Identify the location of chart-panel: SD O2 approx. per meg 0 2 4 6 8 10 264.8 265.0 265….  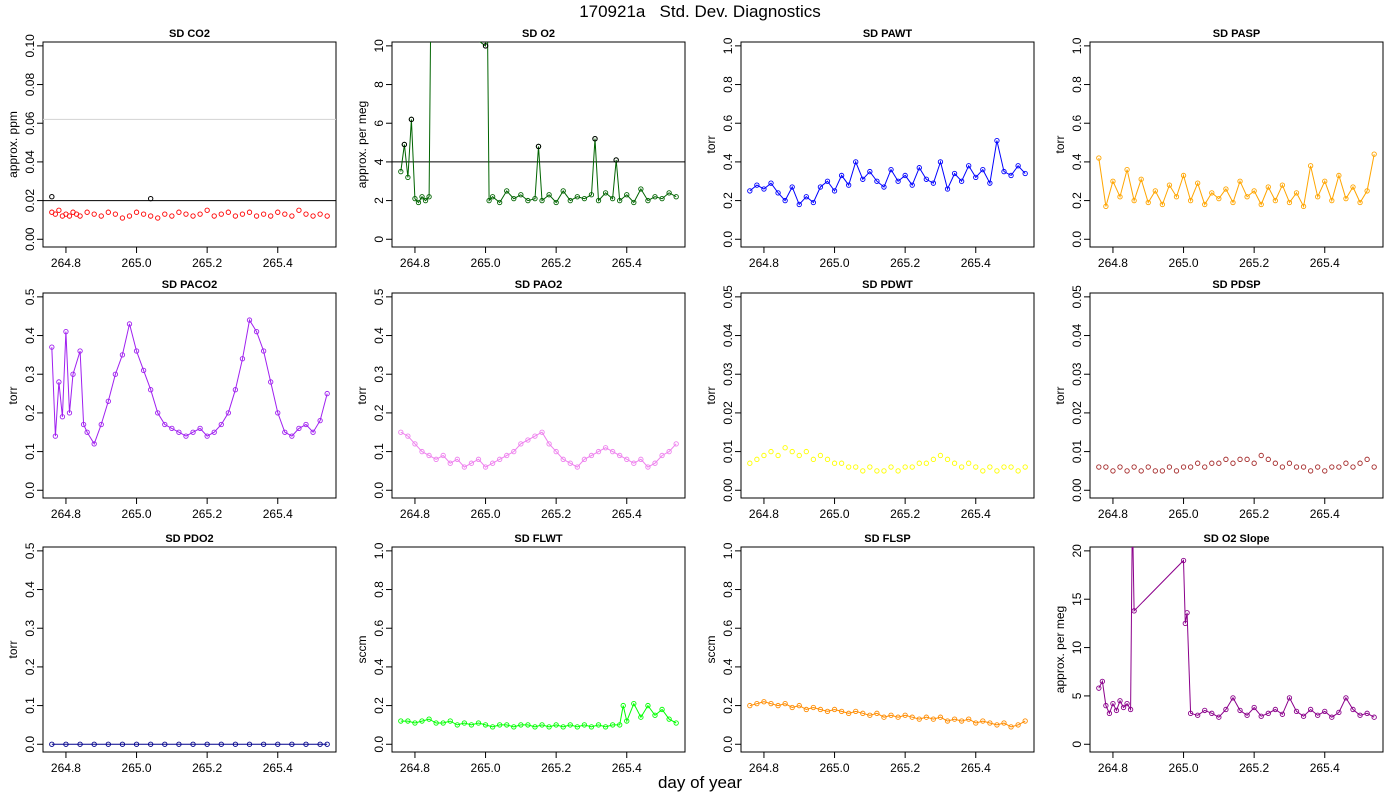
(520, 149).